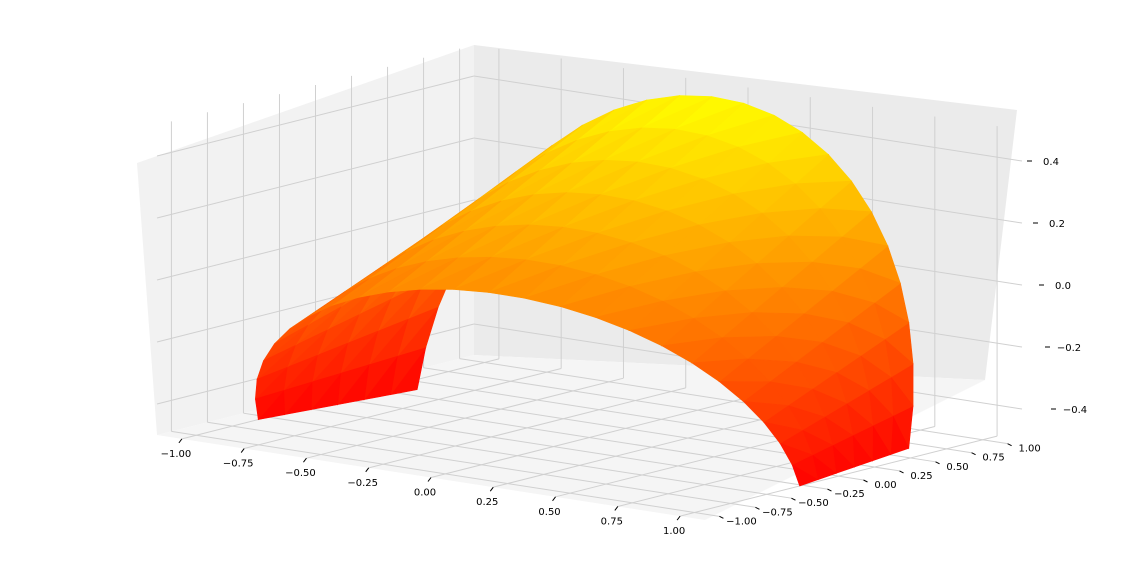 The image size is (1137, 565). What do you see at coordinates (612, 521) in the screenshot?
I see `x-tick-label: 0.75` at bounding box center [612, 521].